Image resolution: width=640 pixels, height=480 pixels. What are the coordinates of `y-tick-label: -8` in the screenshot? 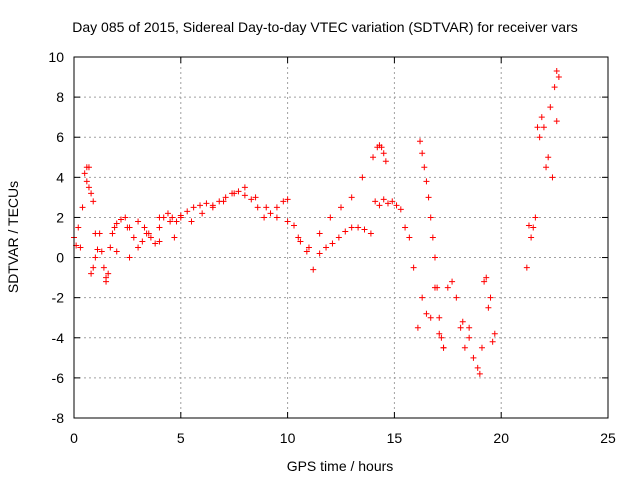 It's located at (58, 418).